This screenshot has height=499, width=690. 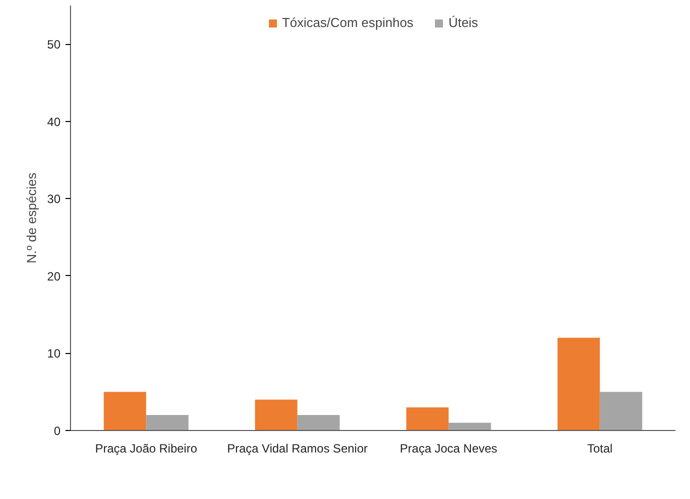 What do you see at coordinates (32, 218) in the screenshot?
I see `y-axis-title: N.º de espécies` at bounding box center [32, 218].